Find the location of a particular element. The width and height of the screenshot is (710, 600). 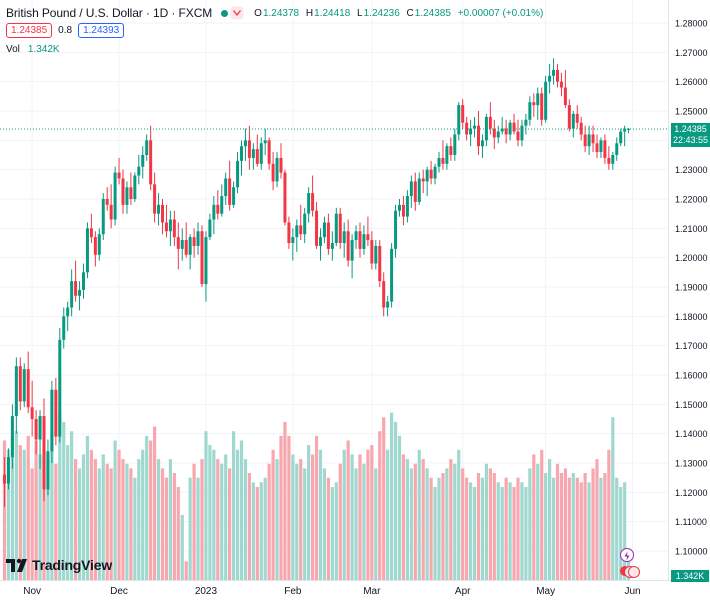

time-tick-label: 2023 is located at coordinates (206, 591).